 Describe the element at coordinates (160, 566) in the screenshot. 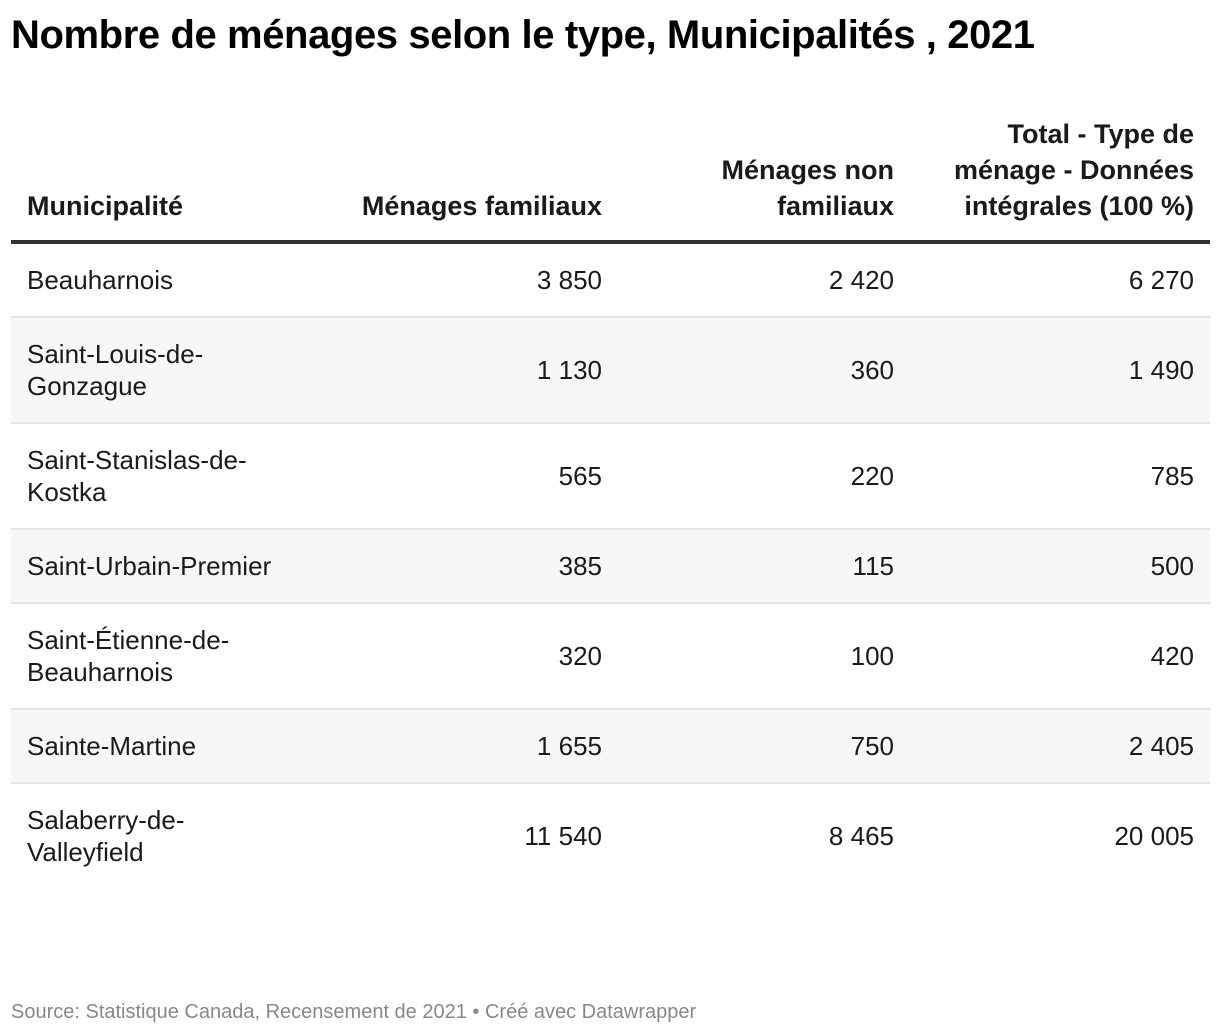

I see `row-label: Saint-Urbain-Premier` at that location.